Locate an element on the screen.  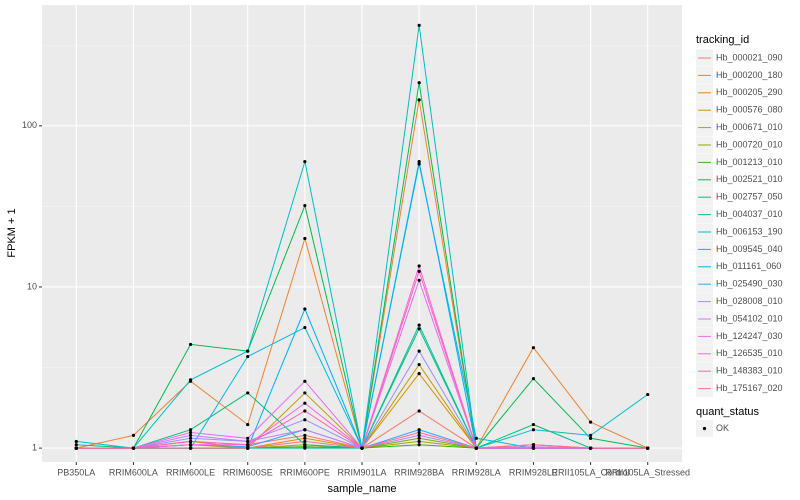
x-tick-label: RRIM600SE is located at coordinates (248, 472).